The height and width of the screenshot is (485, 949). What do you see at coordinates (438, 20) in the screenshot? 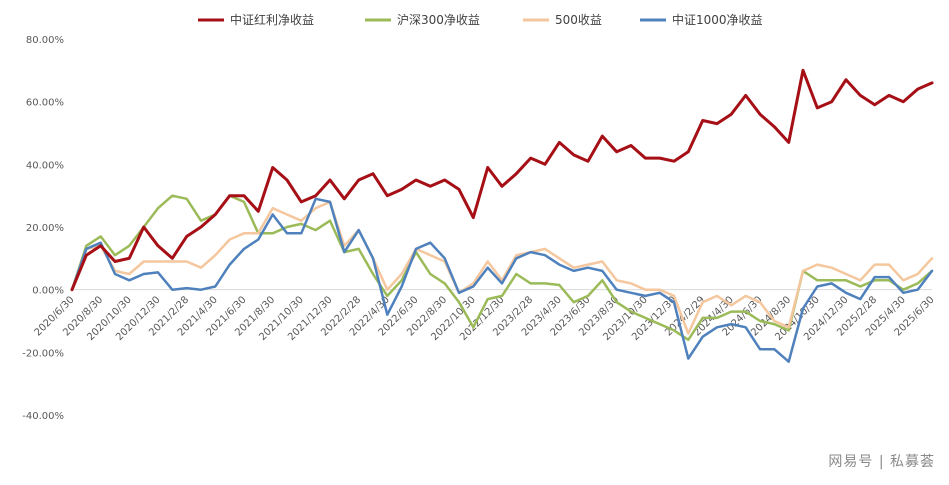
I see `legend-label: 沪深300净收益` at bounding box center [438, 20].